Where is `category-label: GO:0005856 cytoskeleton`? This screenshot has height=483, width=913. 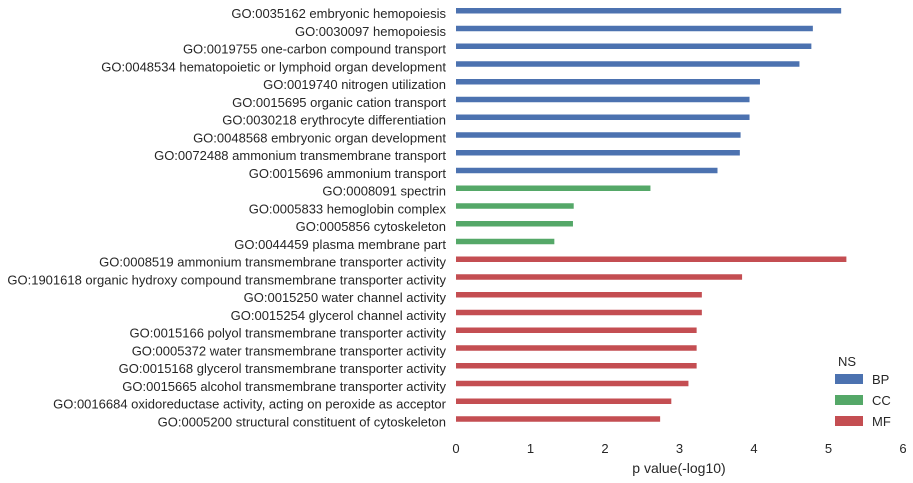 category-label: GO:0005856 cytoskeleton is located at coordinates (371, 226).